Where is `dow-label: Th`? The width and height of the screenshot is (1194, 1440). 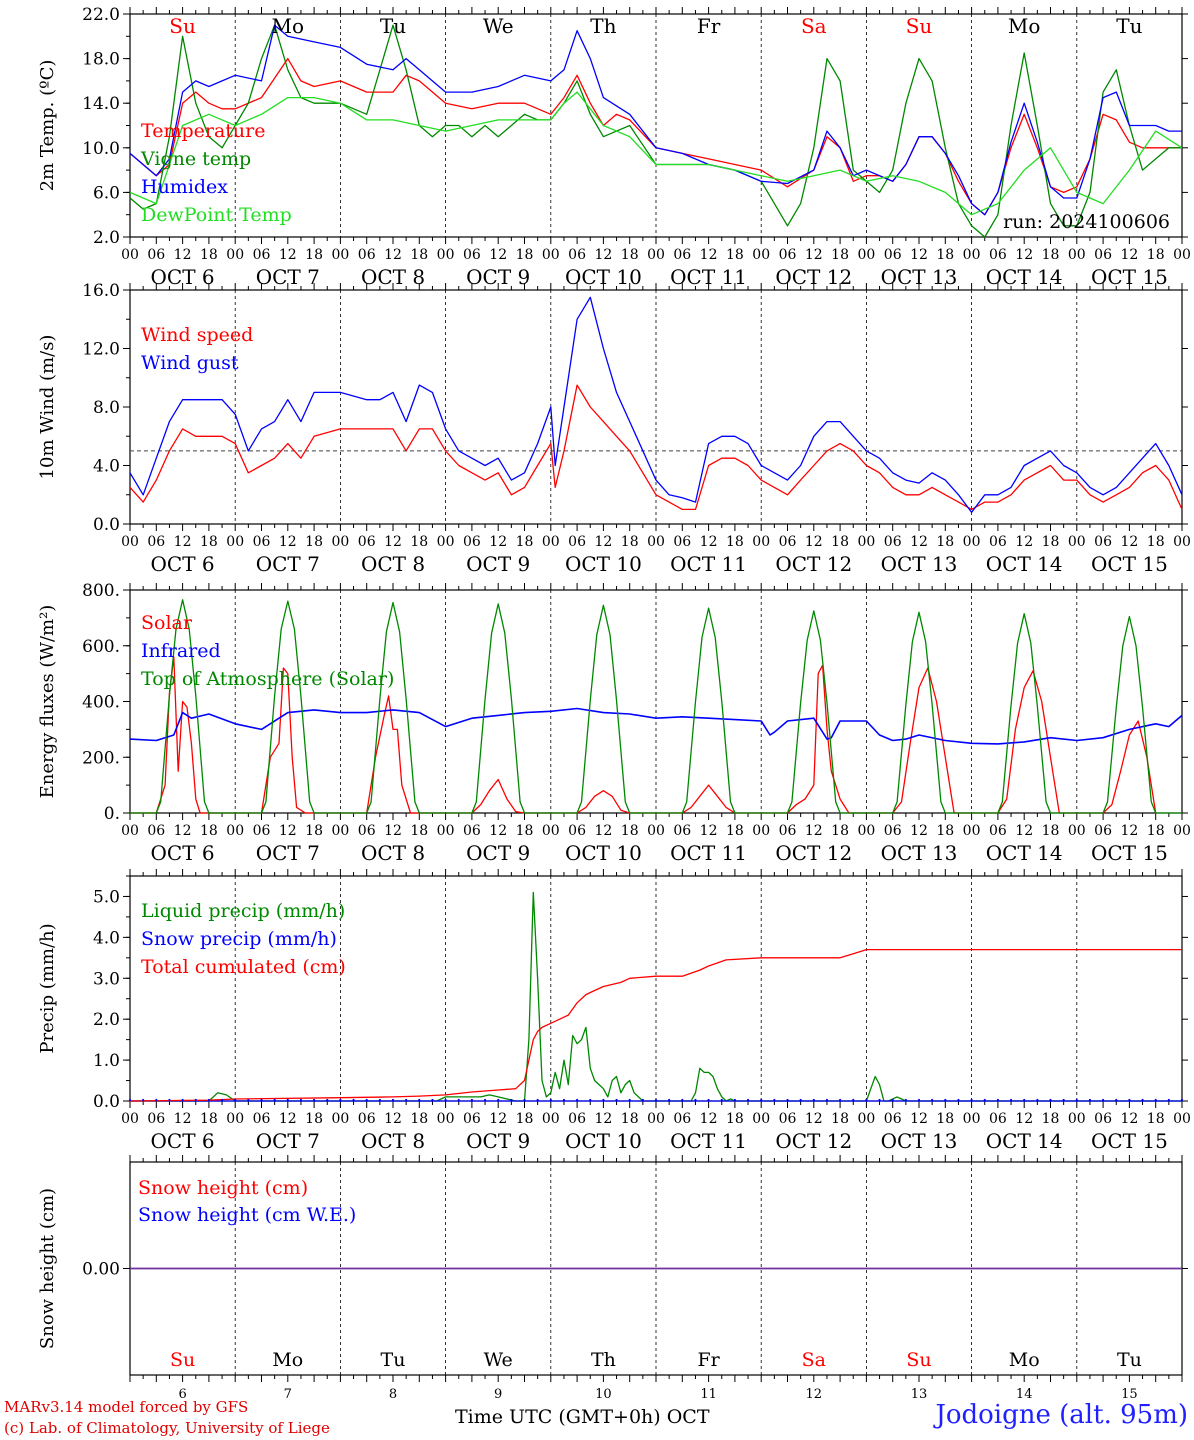 dow-label: Th is located at coordinates (603, 26).